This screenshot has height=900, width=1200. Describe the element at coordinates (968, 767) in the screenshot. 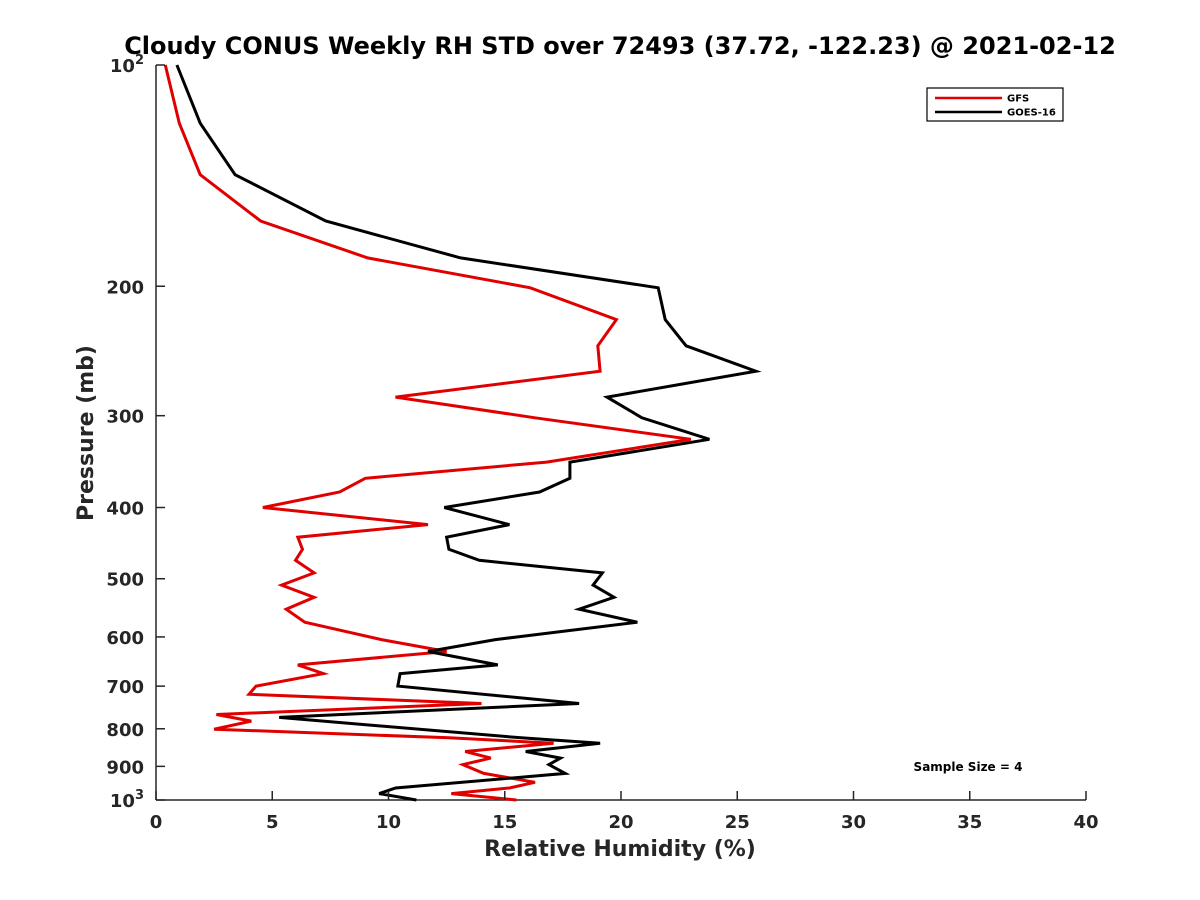

I see `sample-size-annotation: Sample Size = 4` at that location.